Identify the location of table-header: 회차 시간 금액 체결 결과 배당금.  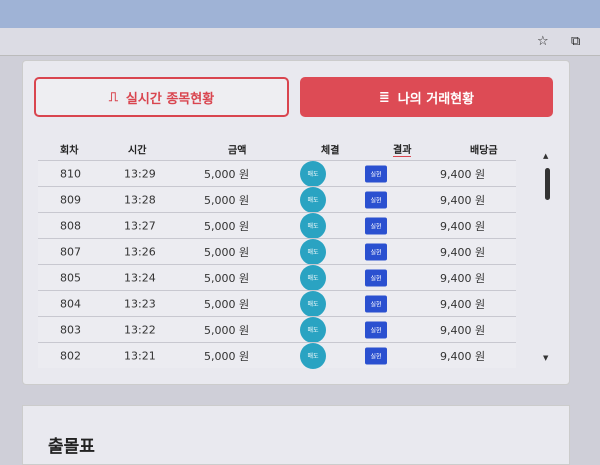
(277, 149).